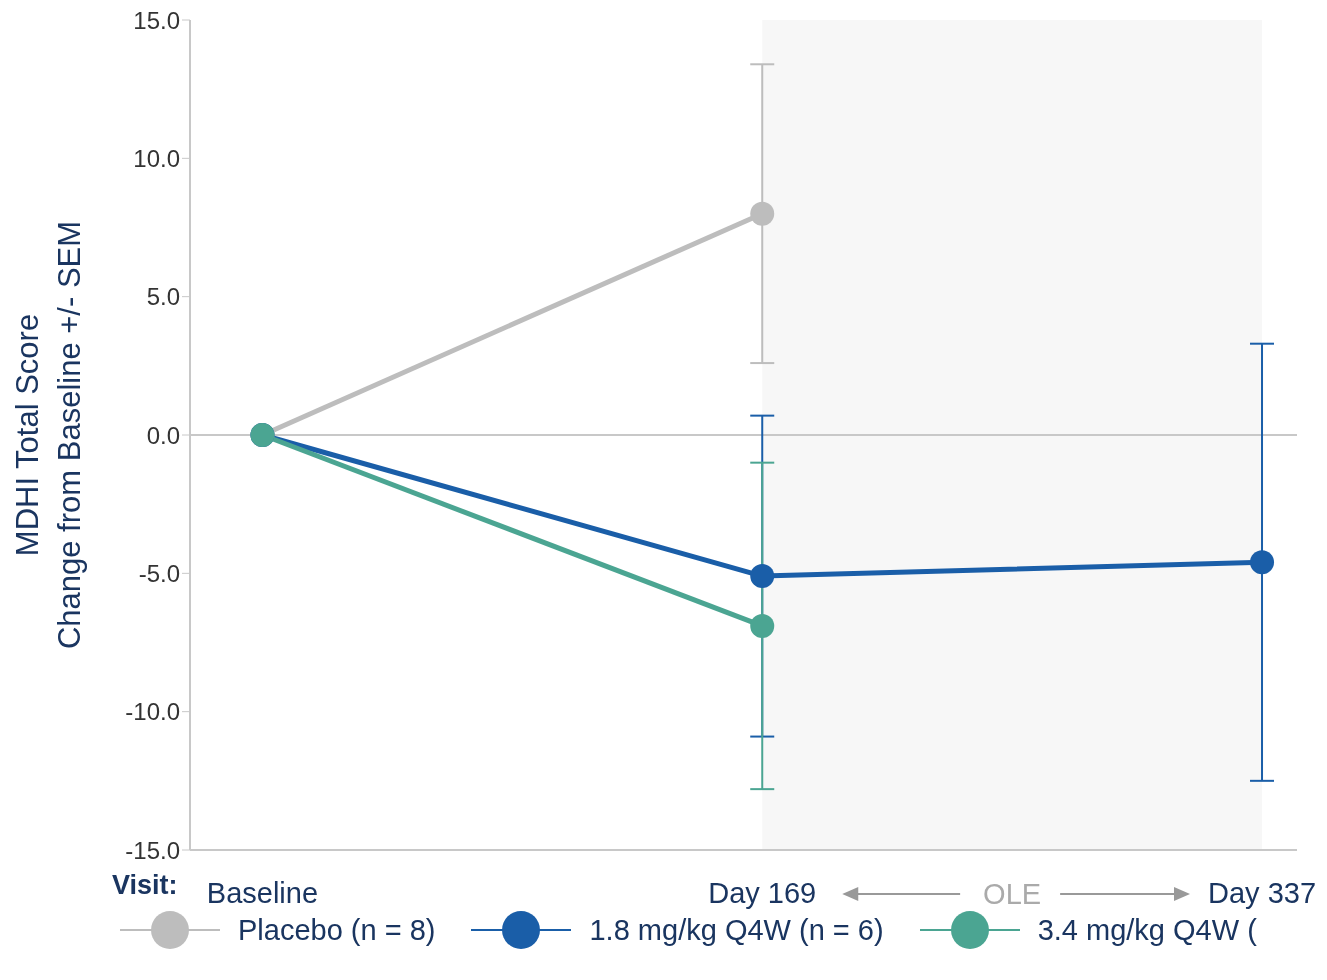 The width and height of the screenshot is (1327, 980). I want to click on y-tick-label: 15.0, so click(156, 20).